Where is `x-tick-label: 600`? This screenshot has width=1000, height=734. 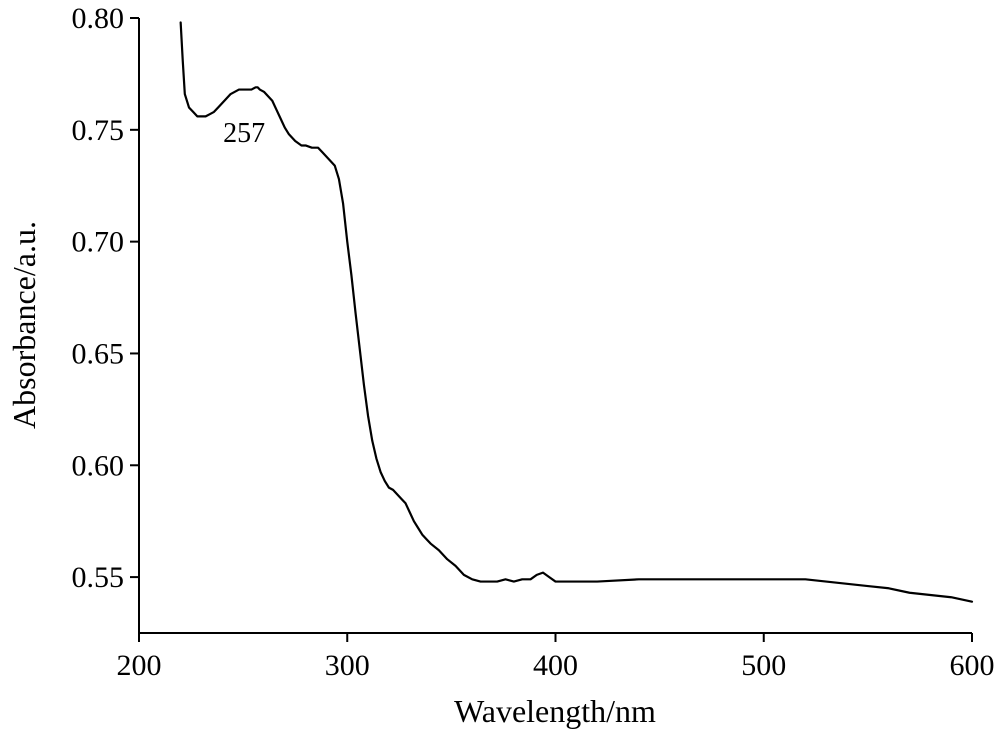
x-tick-label: 600 is located at coordinates (972, 665).